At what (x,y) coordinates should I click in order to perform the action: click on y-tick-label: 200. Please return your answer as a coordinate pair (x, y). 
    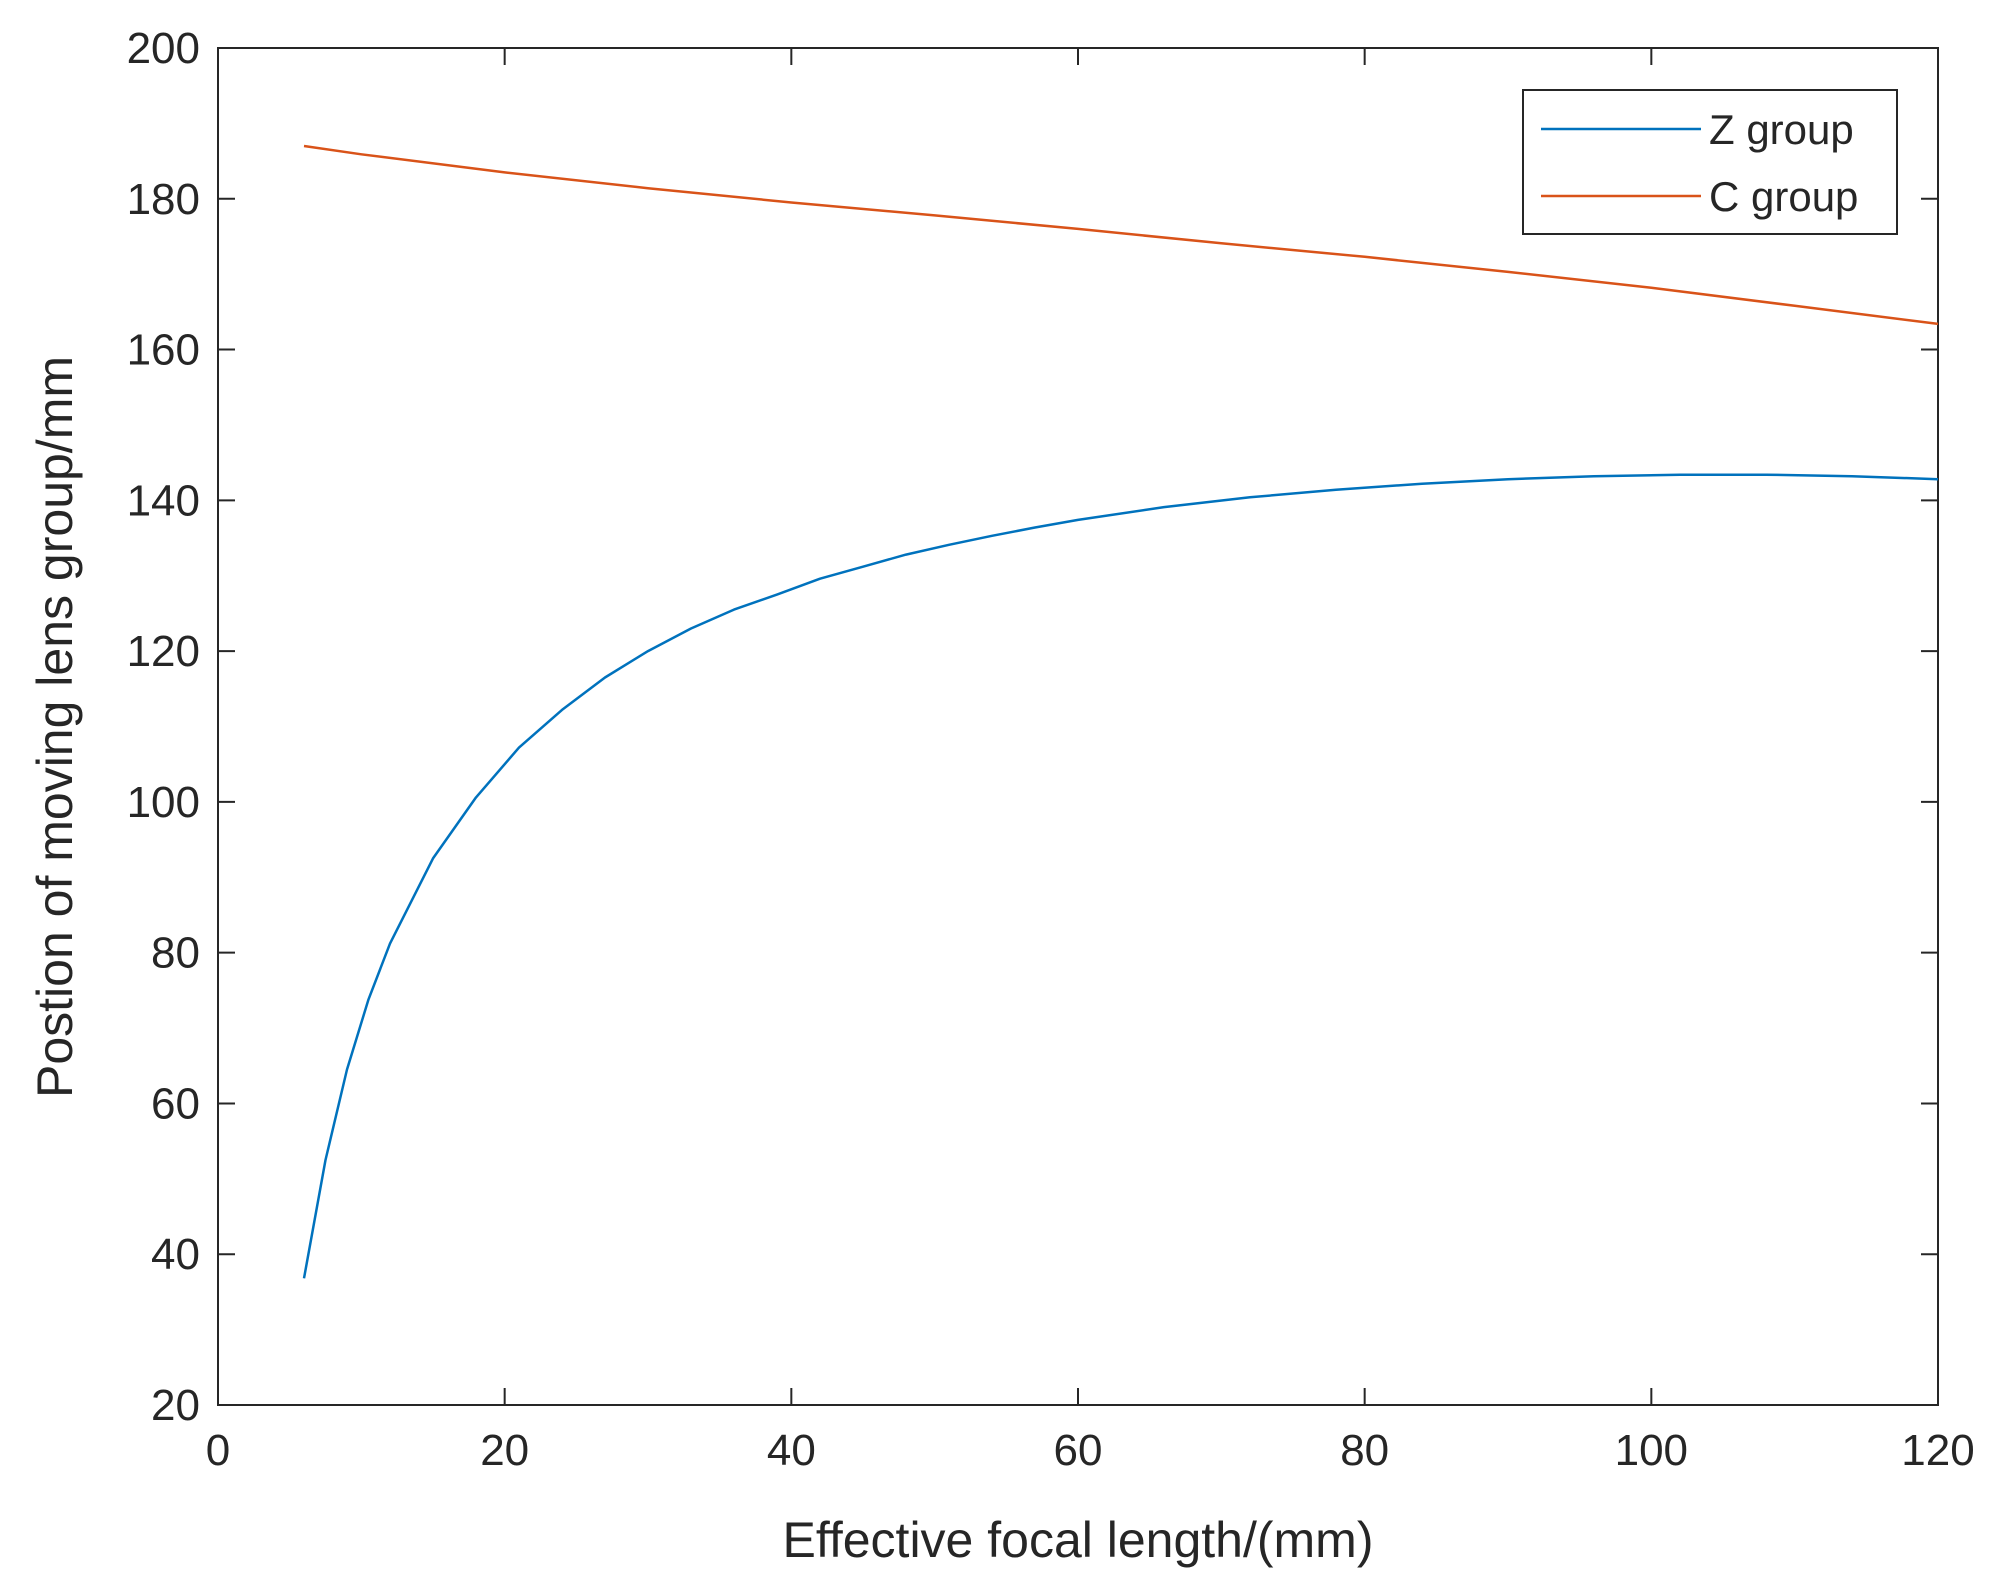
    Looking at the image, I should click on (163, 48).